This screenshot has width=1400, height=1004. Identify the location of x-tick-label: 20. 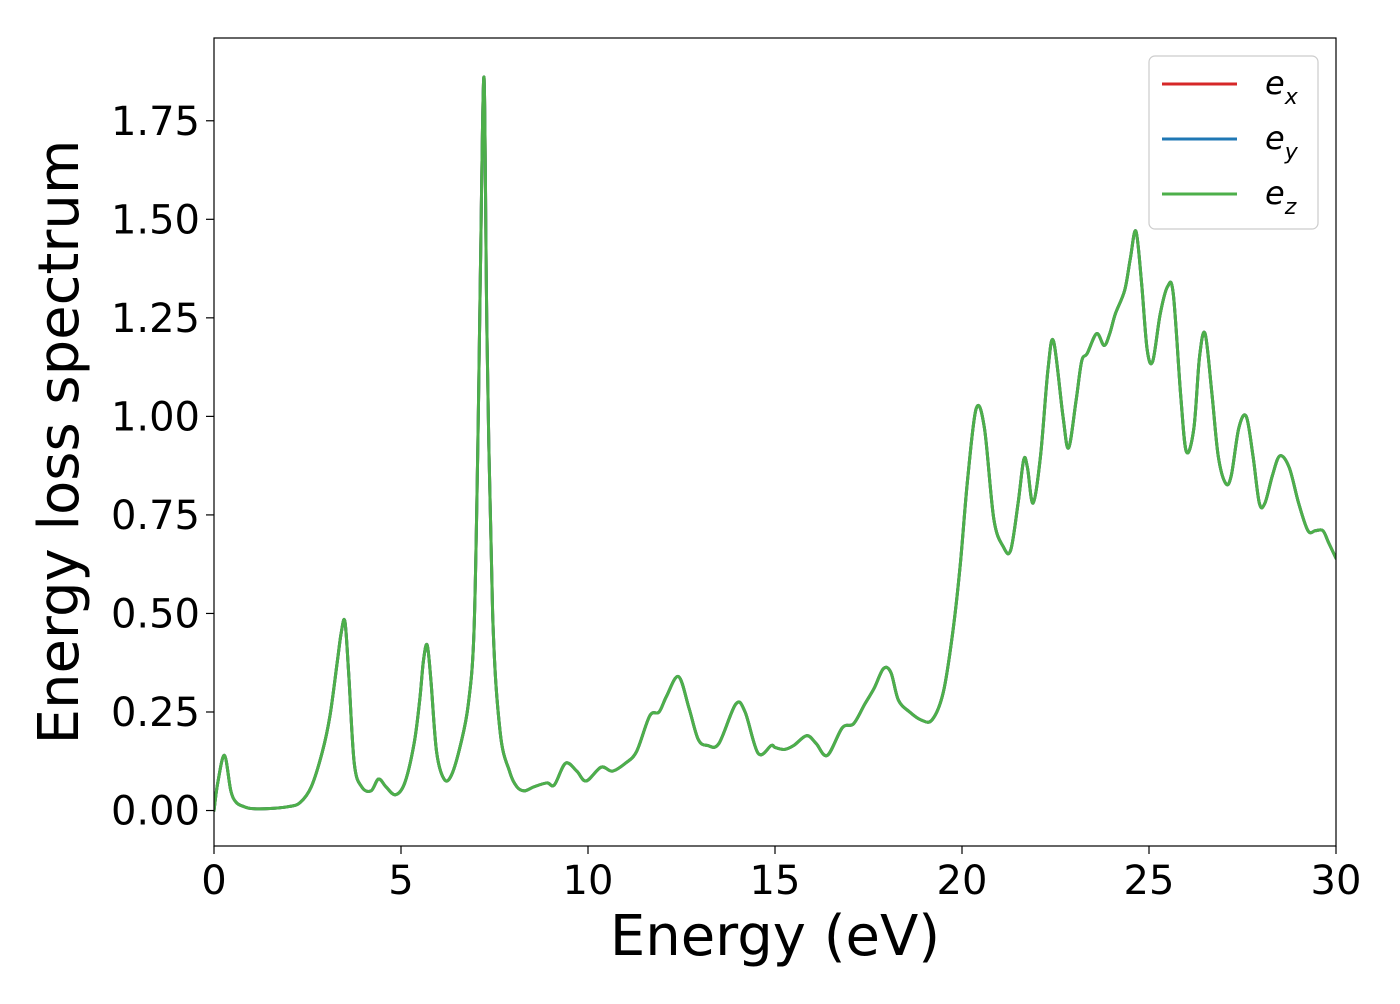
(962, 881).